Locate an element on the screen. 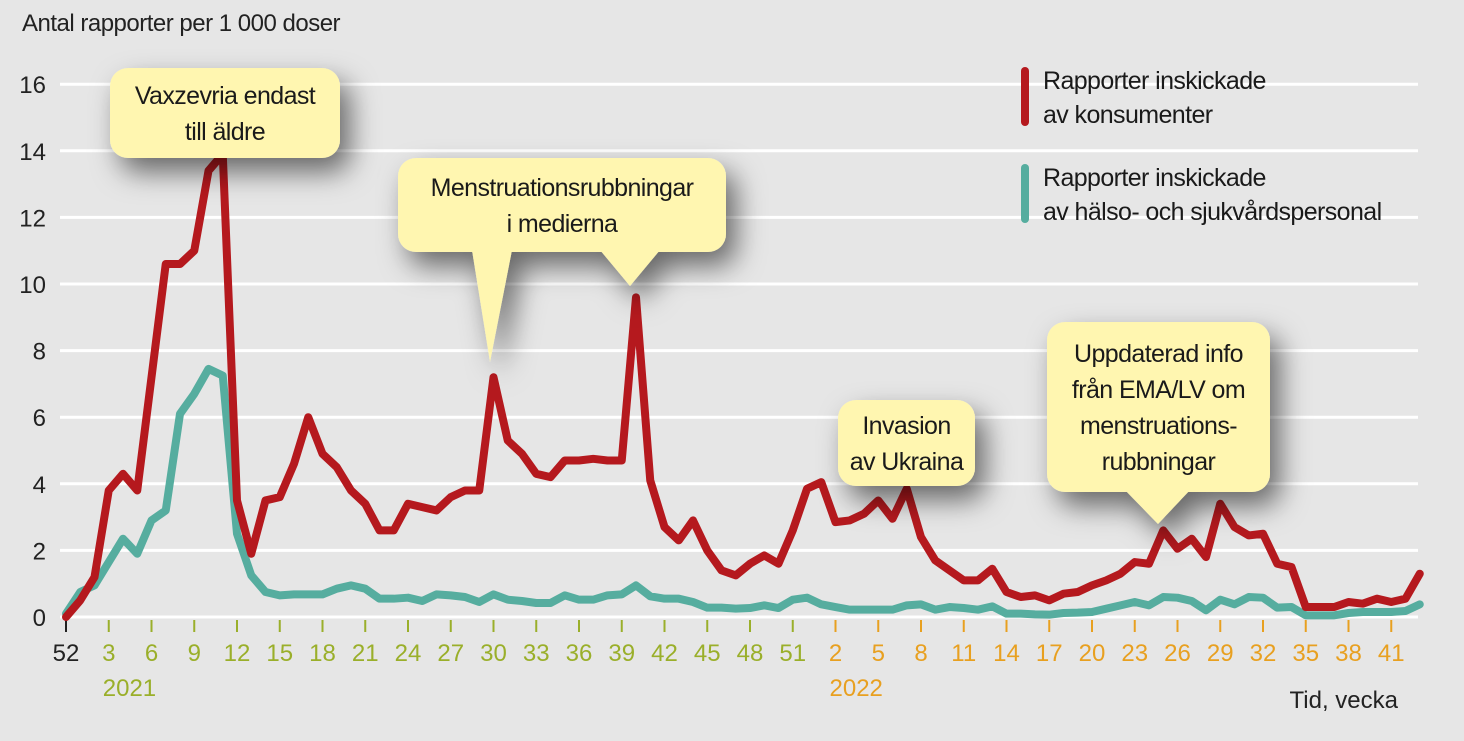 The image size is (1464, 741). x-tick-label: 27 is located at coordinates (450, 653).